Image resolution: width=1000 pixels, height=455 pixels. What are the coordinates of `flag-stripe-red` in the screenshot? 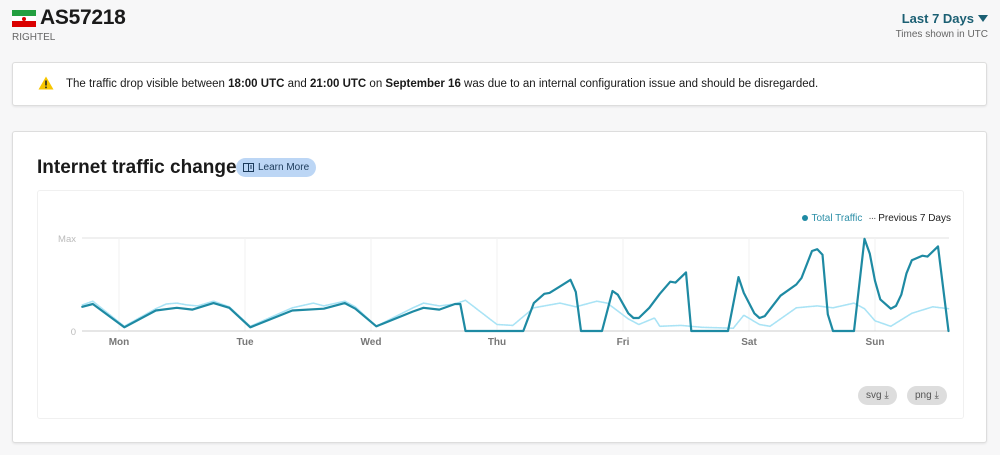 It's located at (24, 24).